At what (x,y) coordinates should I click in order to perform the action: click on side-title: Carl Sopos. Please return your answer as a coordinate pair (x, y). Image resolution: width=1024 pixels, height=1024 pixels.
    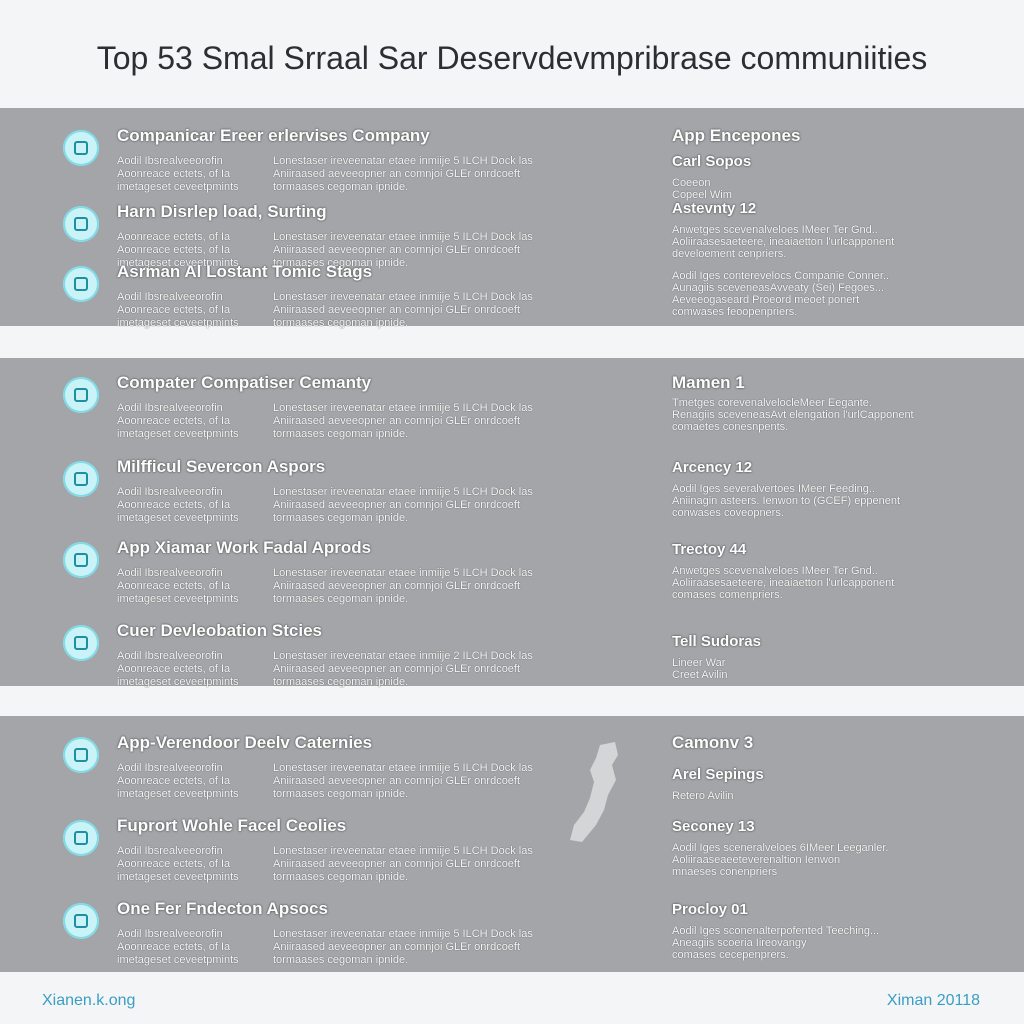
    Looking at the image, I should click on (712, 161).